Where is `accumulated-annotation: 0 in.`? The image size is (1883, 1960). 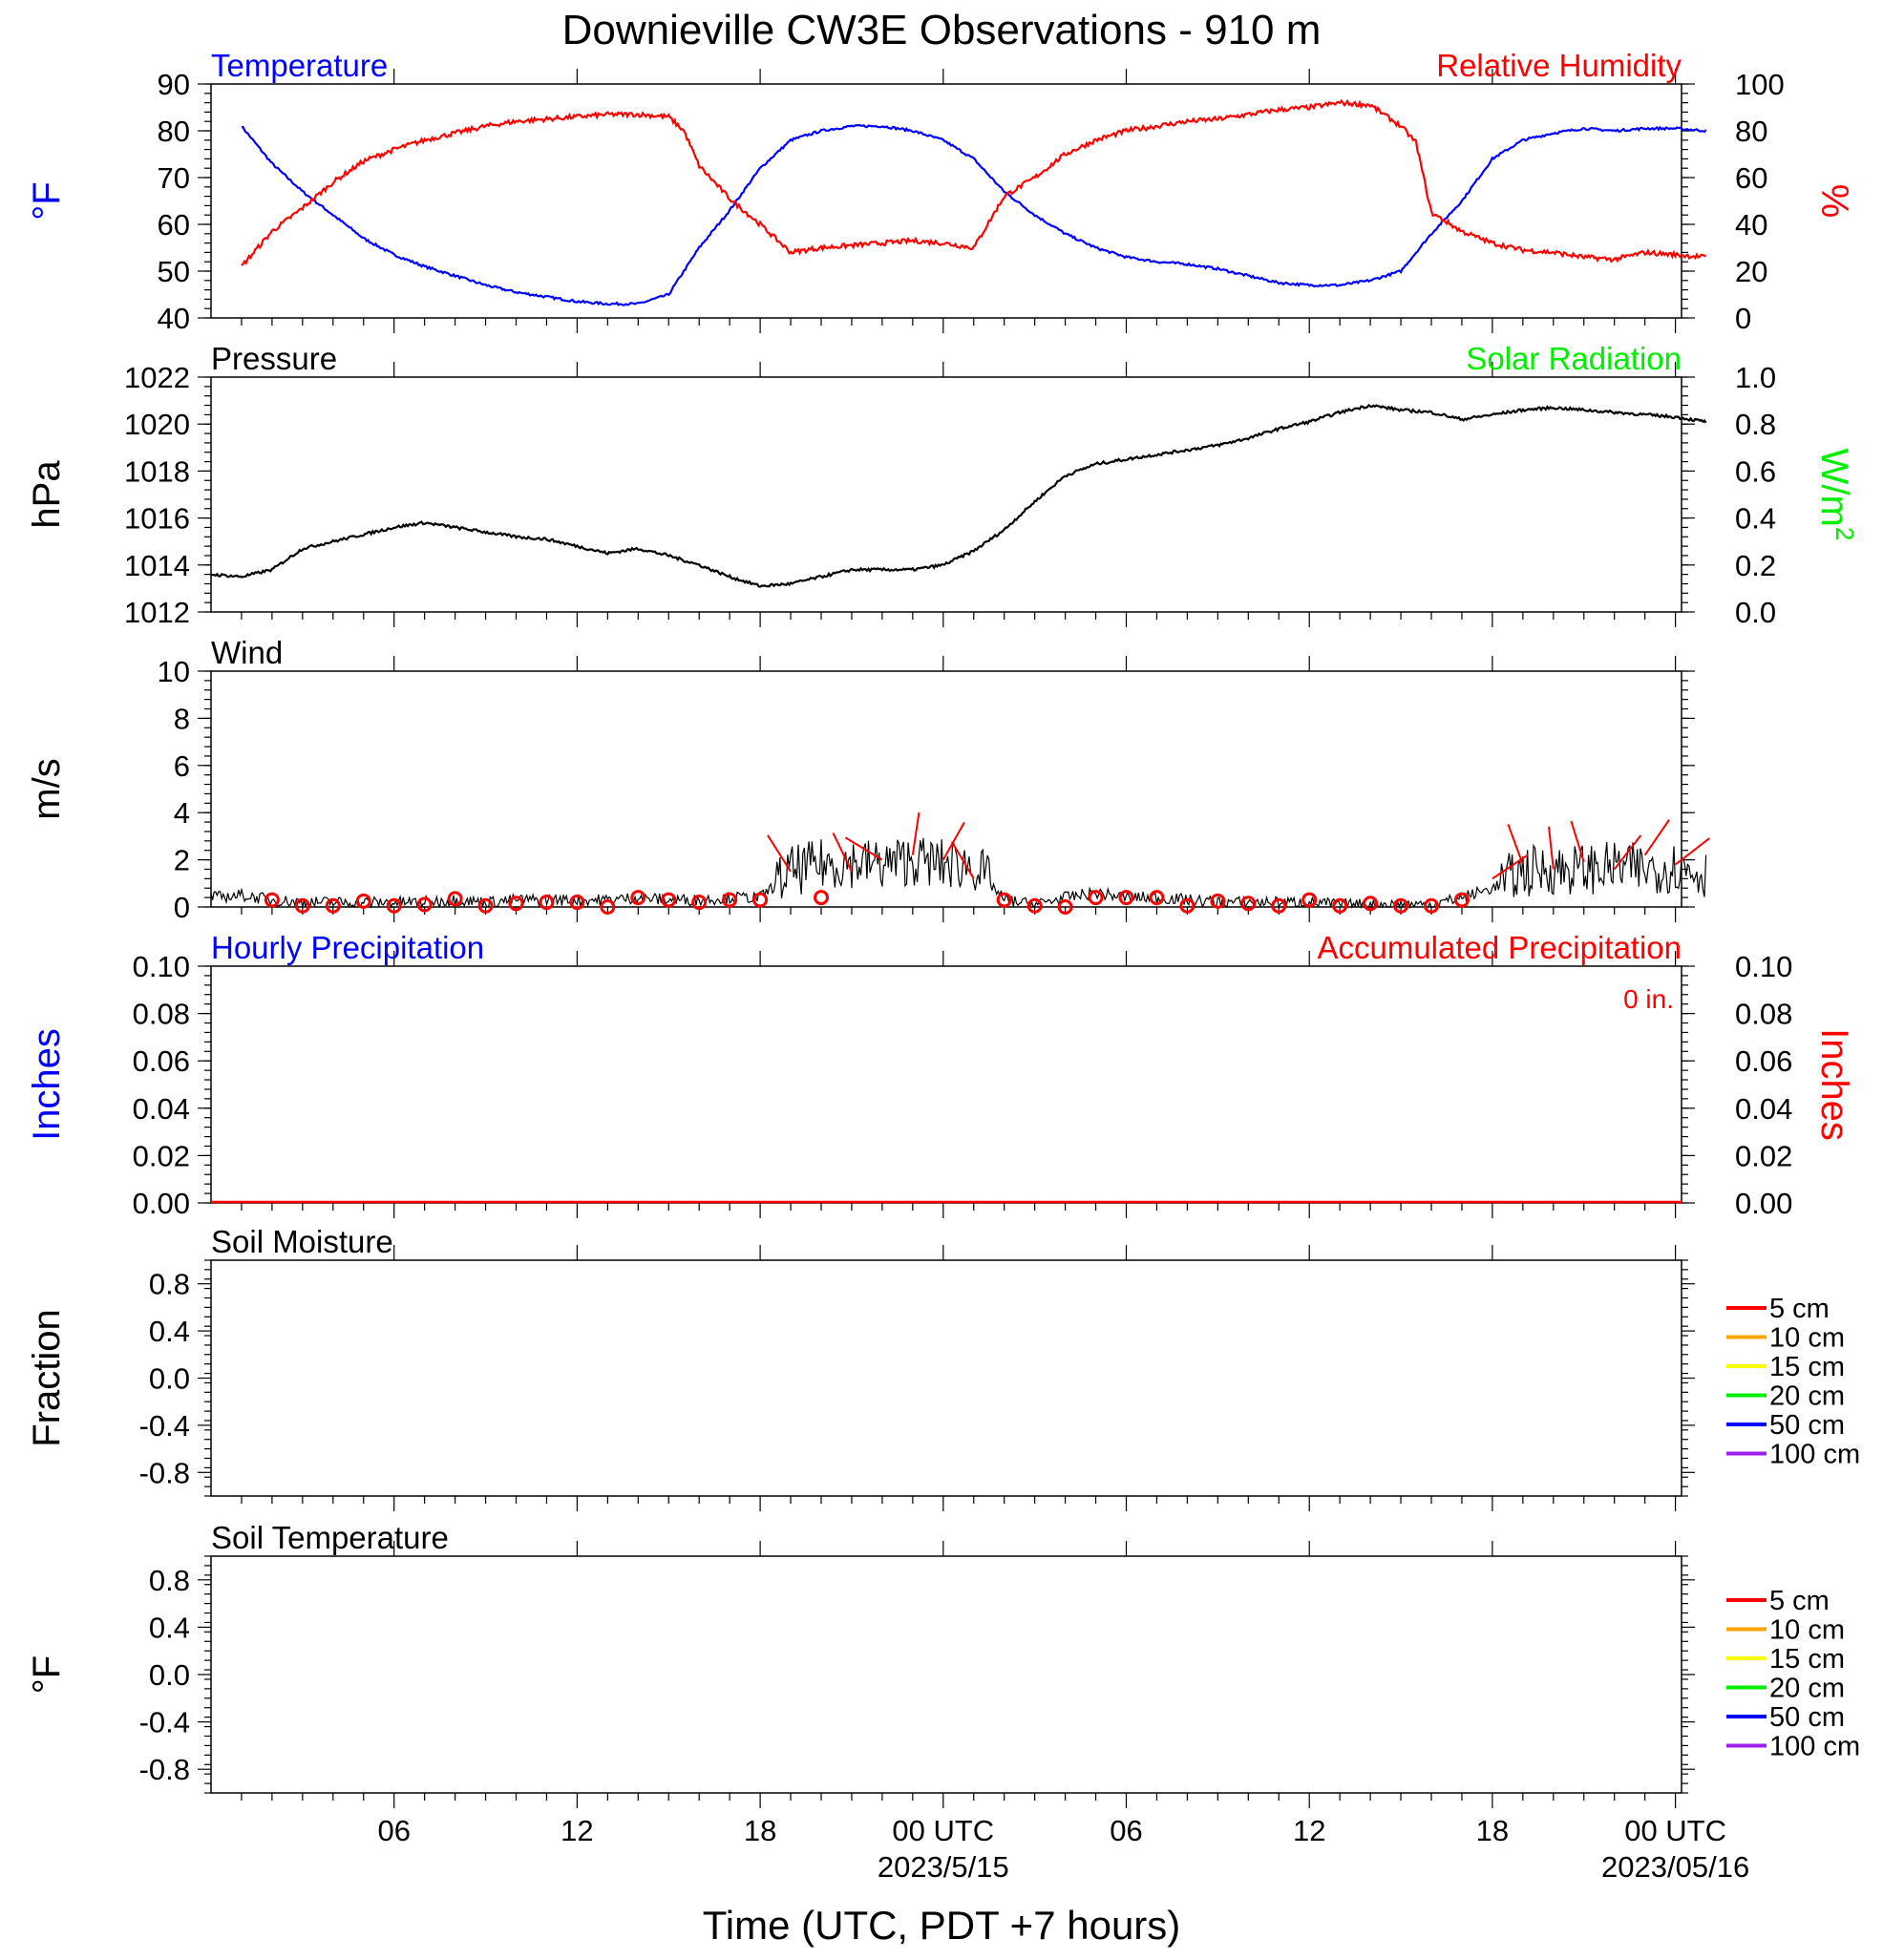
accumulated-annotation: 0 in. is located at coordinates (1648, 999).